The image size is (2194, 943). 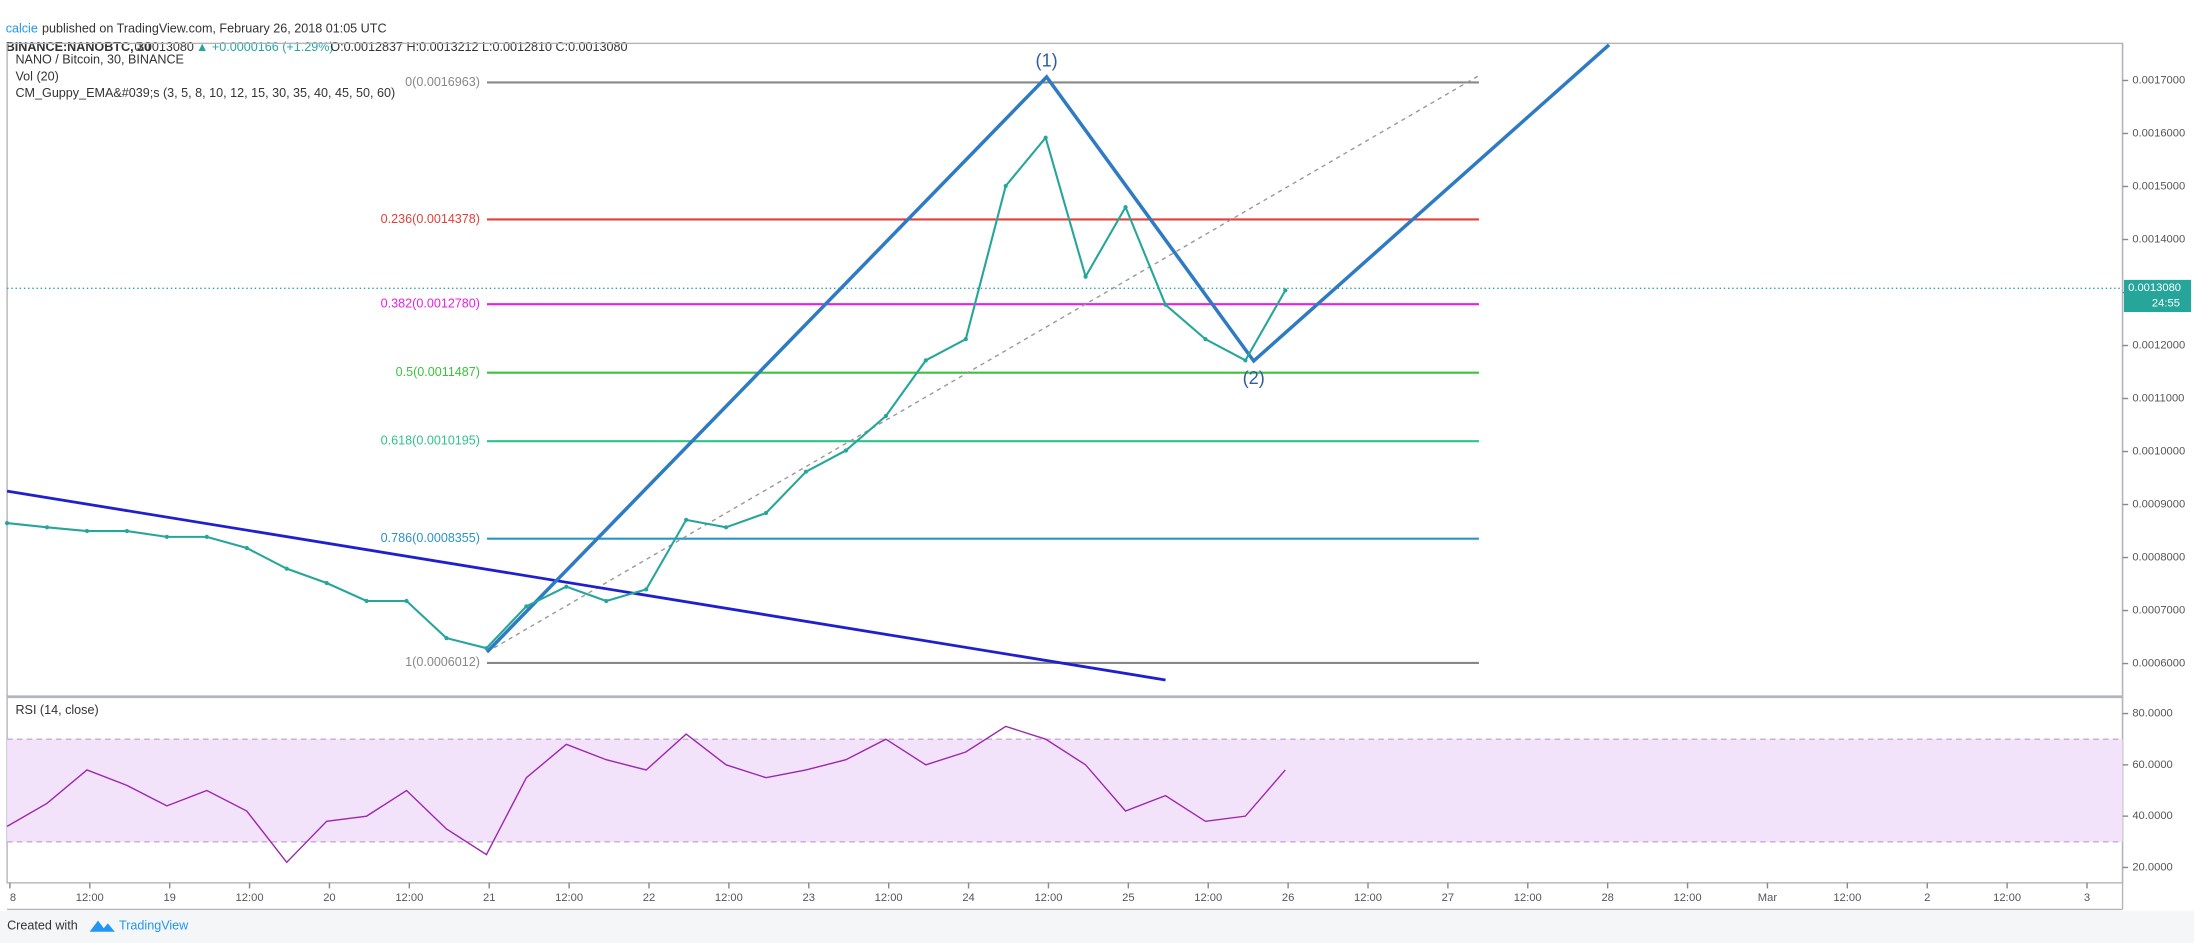 I want to click on price-tick-label: 0.0010000, so click(x=2158, y=451).